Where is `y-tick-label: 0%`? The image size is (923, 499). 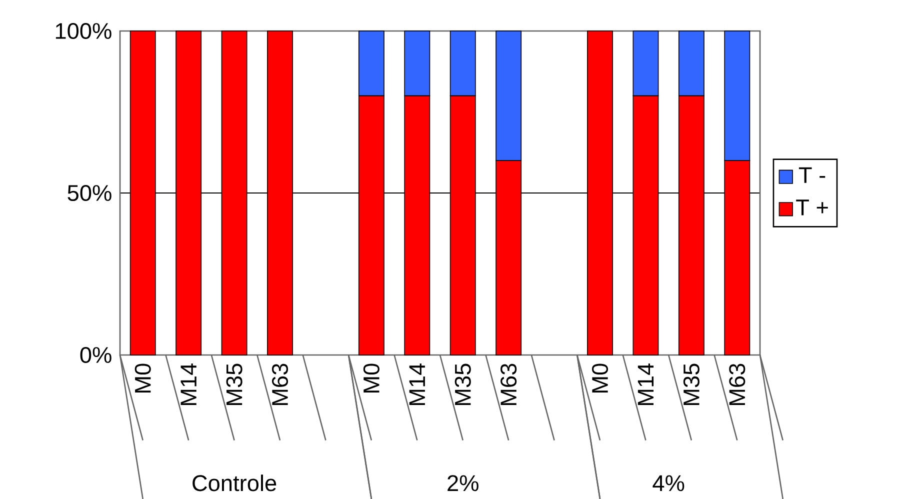 y-tick-label: 0% is located at coordinates (96, 355).